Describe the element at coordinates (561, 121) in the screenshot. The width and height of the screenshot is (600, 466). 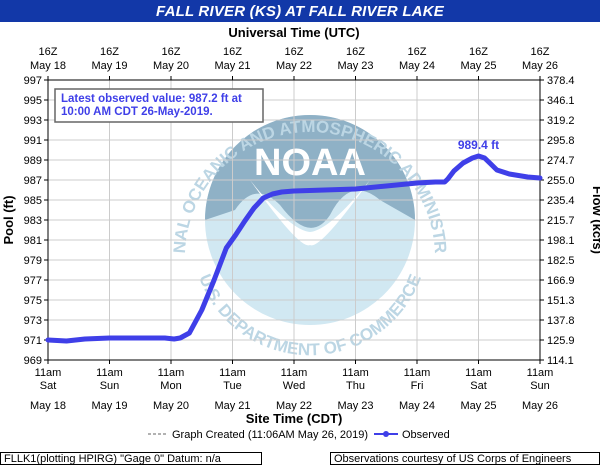
I see `y-right-tick-label: 319.2` at that location.